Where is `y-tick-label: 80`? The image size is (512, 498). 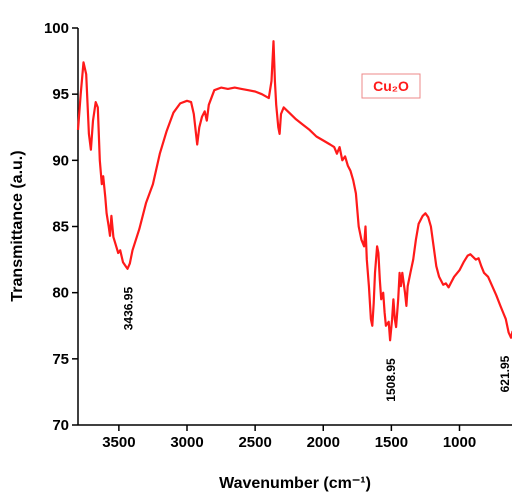
y-tick-label: 80 is located at coordinates (60, 293).